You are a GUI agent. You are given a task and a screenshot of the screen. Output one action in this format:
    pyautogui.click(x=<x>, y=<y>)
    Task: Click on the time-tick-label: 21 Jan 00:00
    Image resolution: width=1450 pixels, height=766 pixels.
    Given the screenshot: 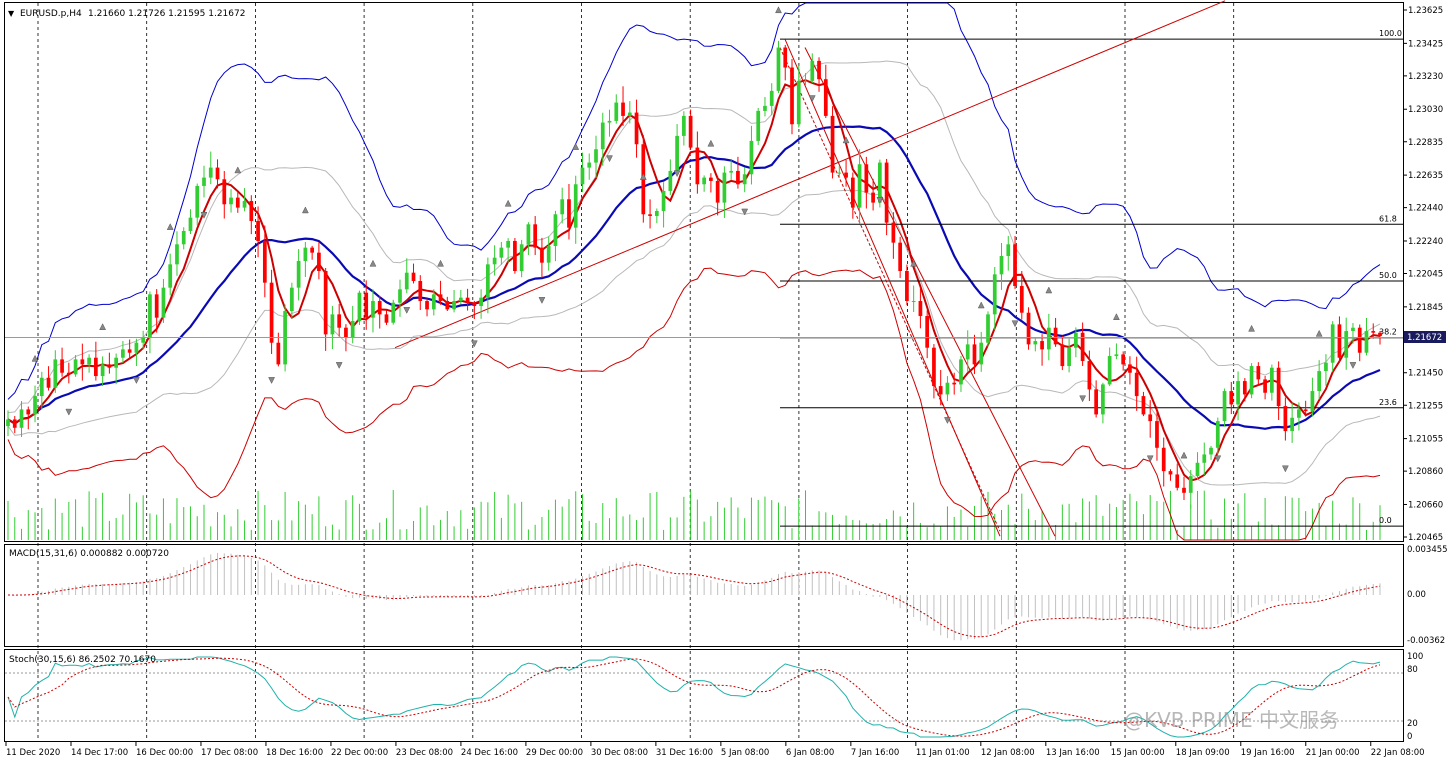 What is the action you would take?
    pyautogui.click(x=1333, y=753)
    